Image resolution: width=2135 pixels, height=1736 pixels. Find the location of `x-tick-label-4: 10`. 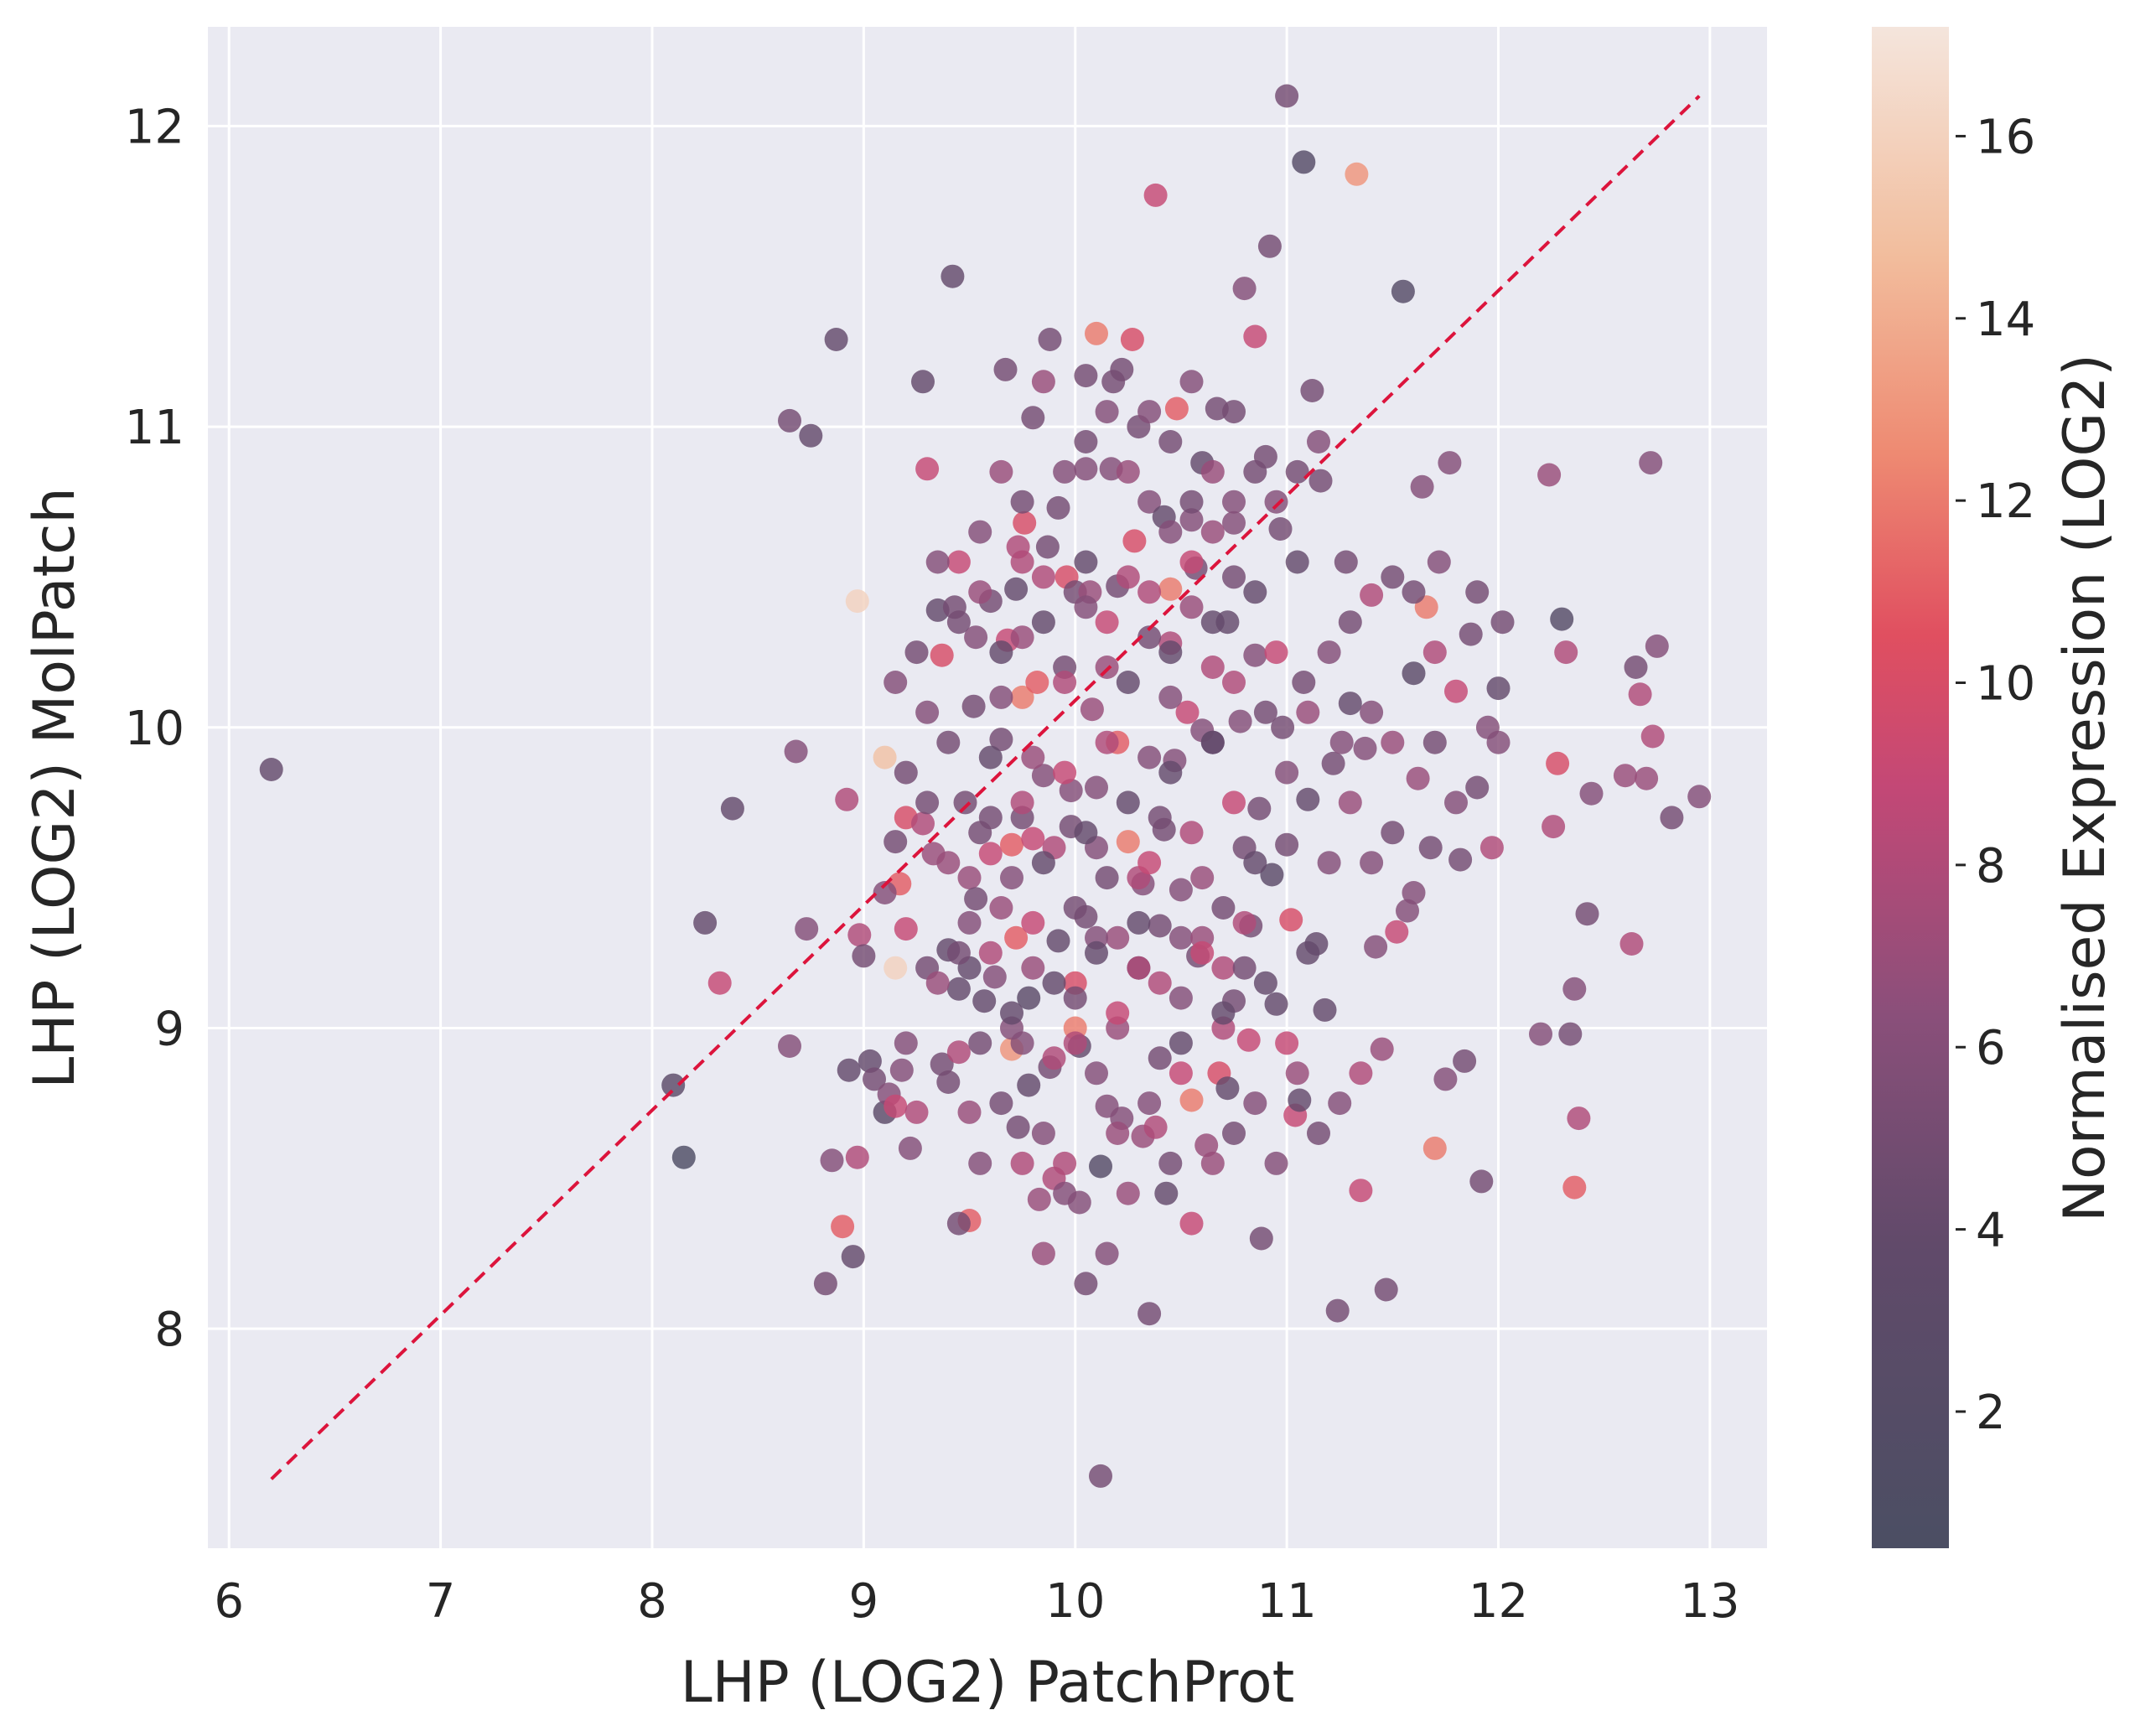

x-tick-label-4: 10 is located at coordinates (1075, 1602).